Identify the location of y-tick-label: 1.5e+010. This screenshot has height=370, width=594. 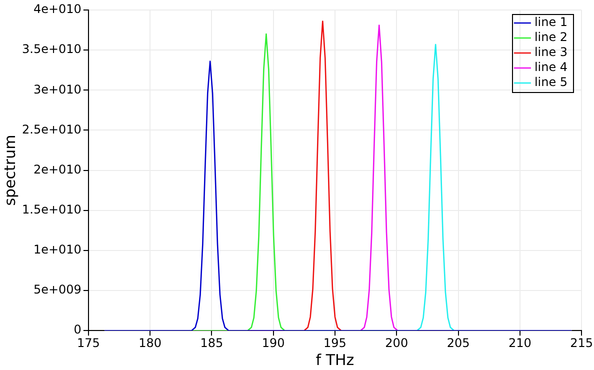
(52, 209).